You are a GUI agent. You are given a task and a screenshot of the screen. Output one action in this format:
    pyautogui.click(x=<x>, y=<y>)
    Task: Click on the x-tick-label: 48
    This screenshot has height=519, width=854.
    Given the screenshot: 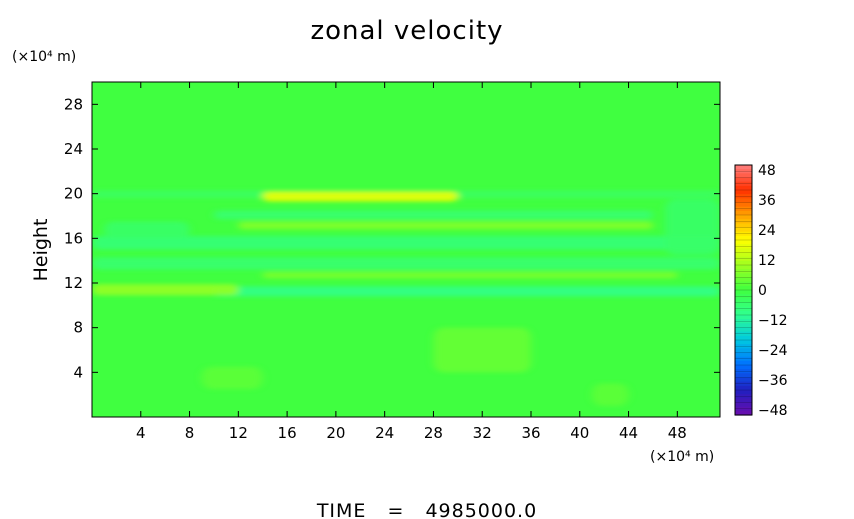 What is the action you would take?
    pyautogui.click(x=677, y=433)
    